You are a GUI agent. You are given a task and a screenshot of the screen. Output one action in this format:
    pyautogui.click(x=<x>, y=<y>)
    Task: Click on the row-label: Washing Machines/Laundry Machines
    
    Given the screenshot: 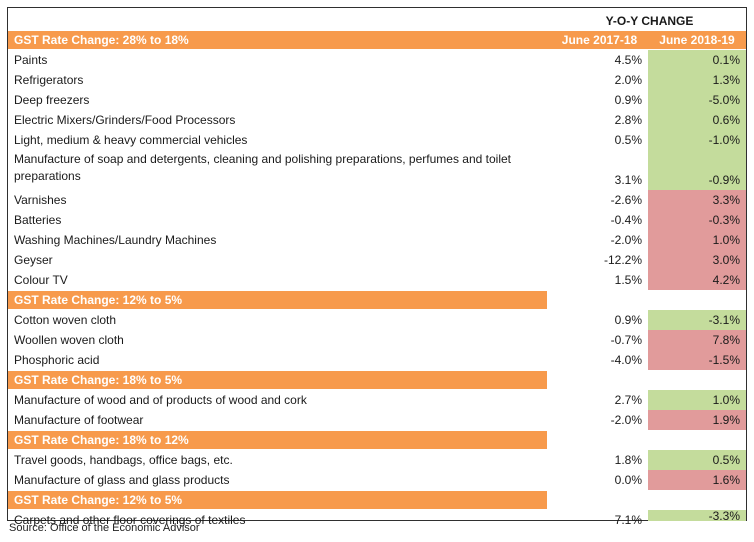 What is the action you would take?
    pyautogui.click(x=115, y=240)
    